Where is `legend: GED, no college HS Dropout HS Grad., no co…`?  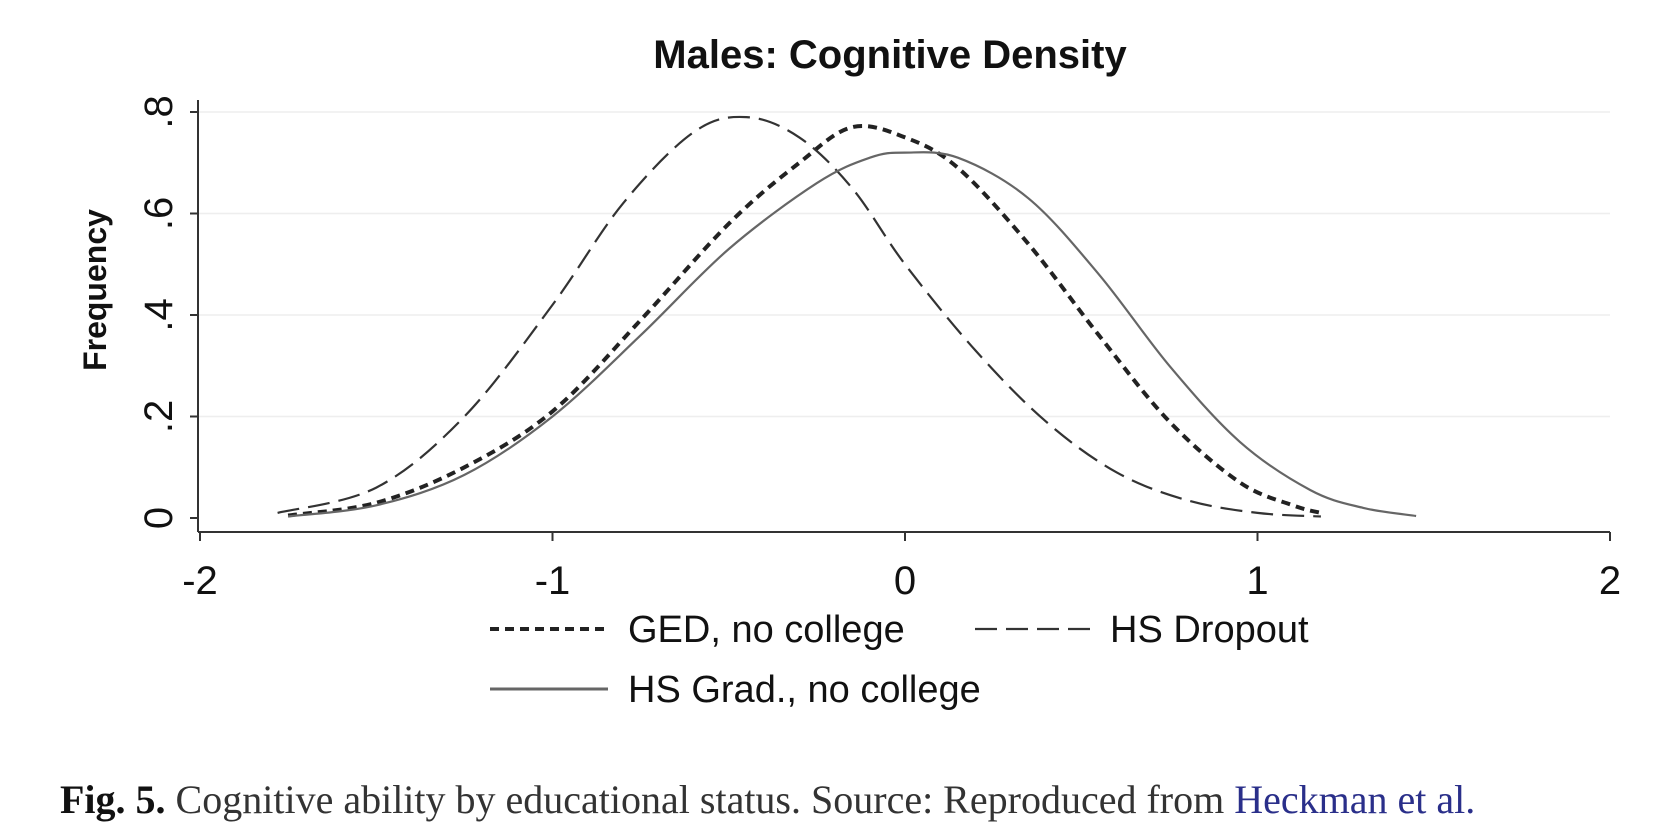
legend: GED, no college HS Dropout HS Grad., no co… is located at coordinates (899, 660).